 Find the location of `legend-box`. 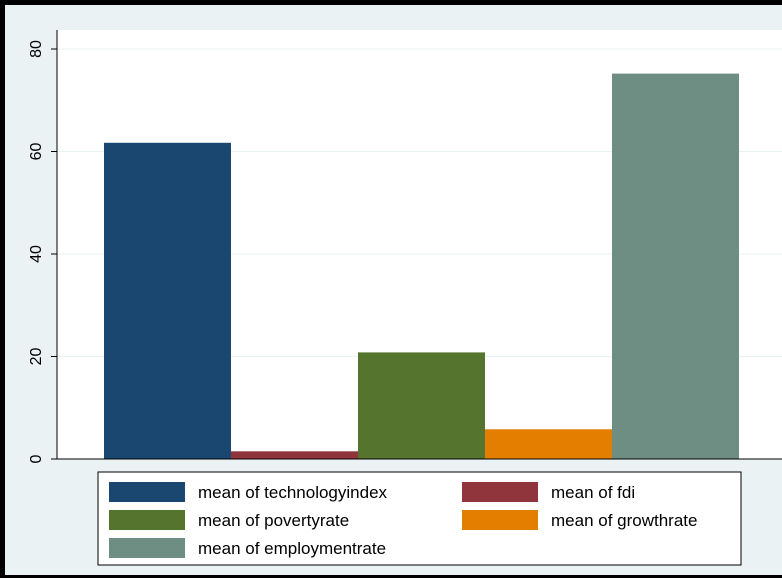

legend-box is located at coordinates (419, 518).